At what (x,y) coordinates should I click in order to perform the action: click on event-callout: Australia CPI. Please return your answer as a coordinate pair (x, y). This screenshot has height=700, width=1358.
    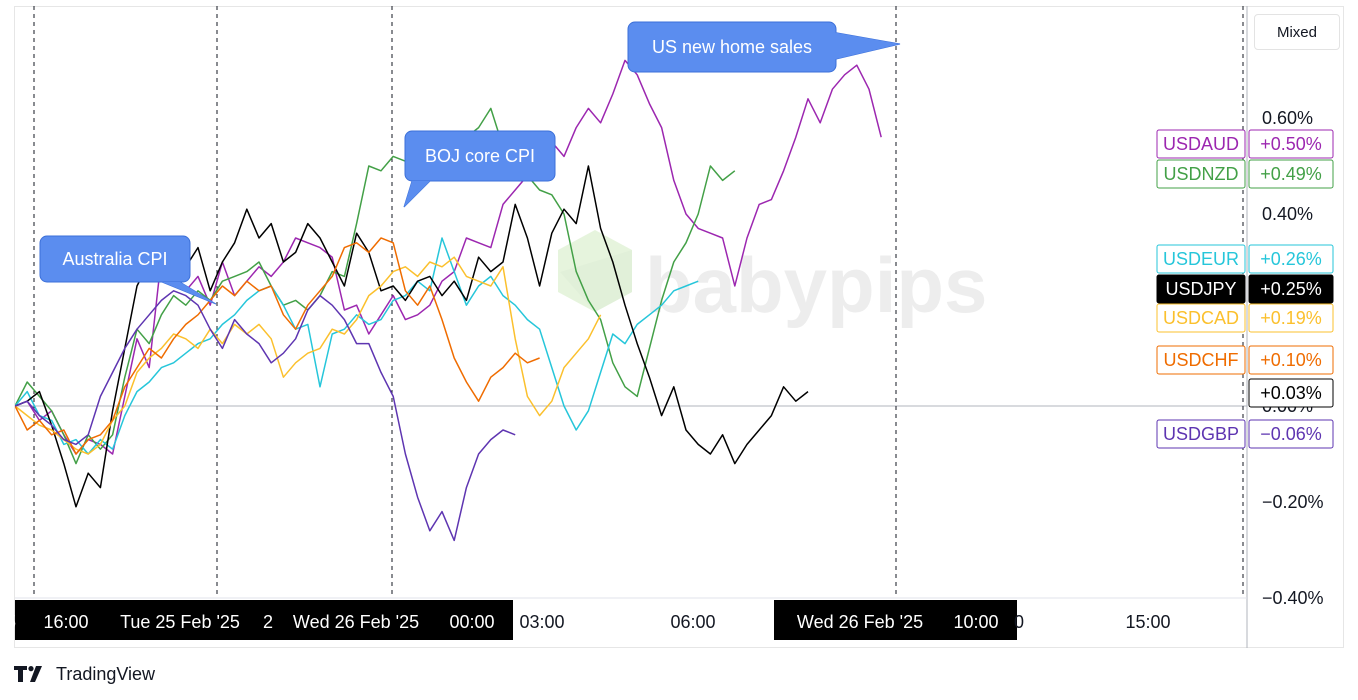
    Looking at the image, I should click on (128, 270).